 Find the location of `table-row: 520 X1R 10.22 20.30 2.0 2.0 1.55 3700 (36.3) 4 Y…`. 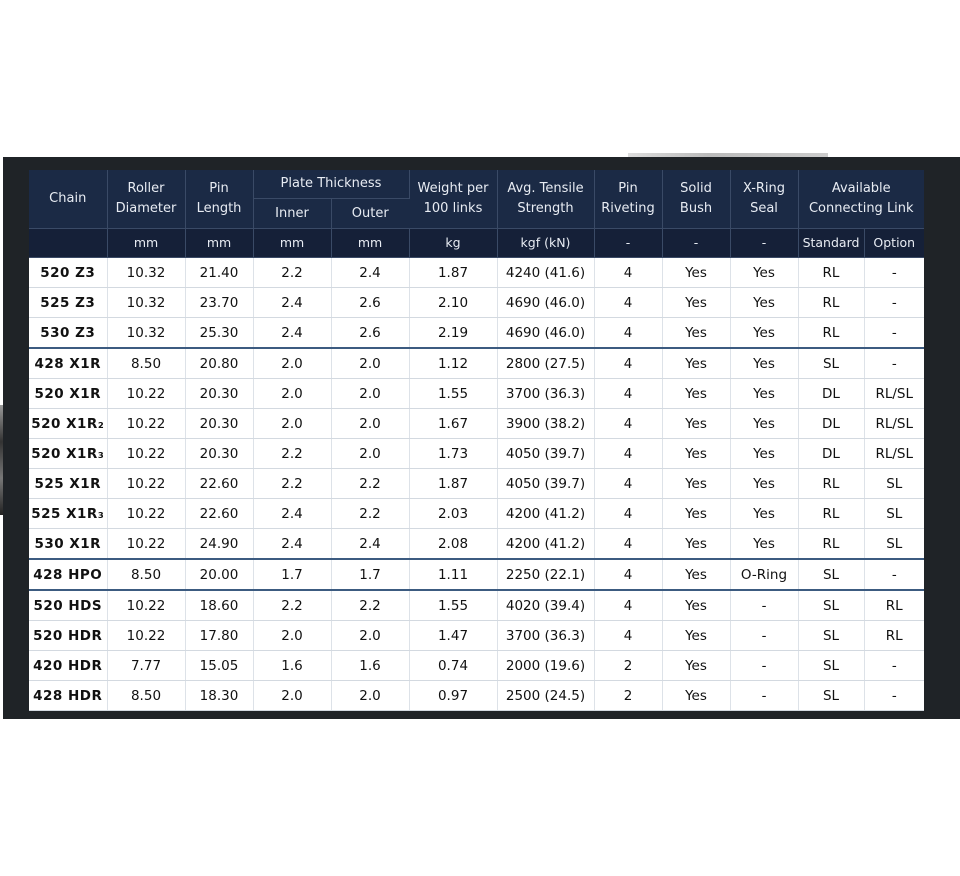

table-row: 520 X1R 10.22 20.30 2.0 2.0 1.55 3700 (36.3) 4 Y… is located at coordinates (477, 393).